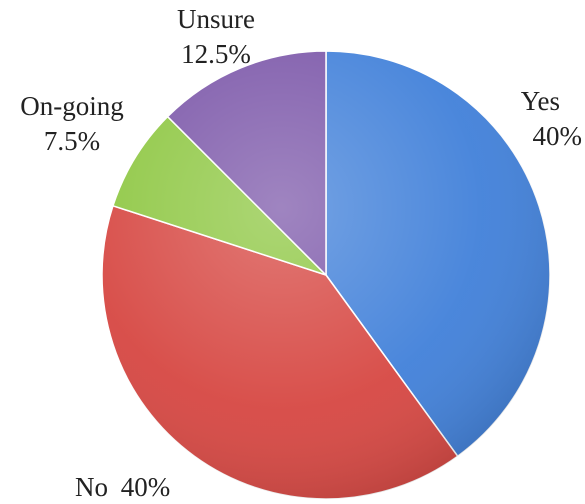  Describe the element at coordinates (216, 36) in the screenshot. I see `slice-label-unsure: Unsure 12.5%` at that location.